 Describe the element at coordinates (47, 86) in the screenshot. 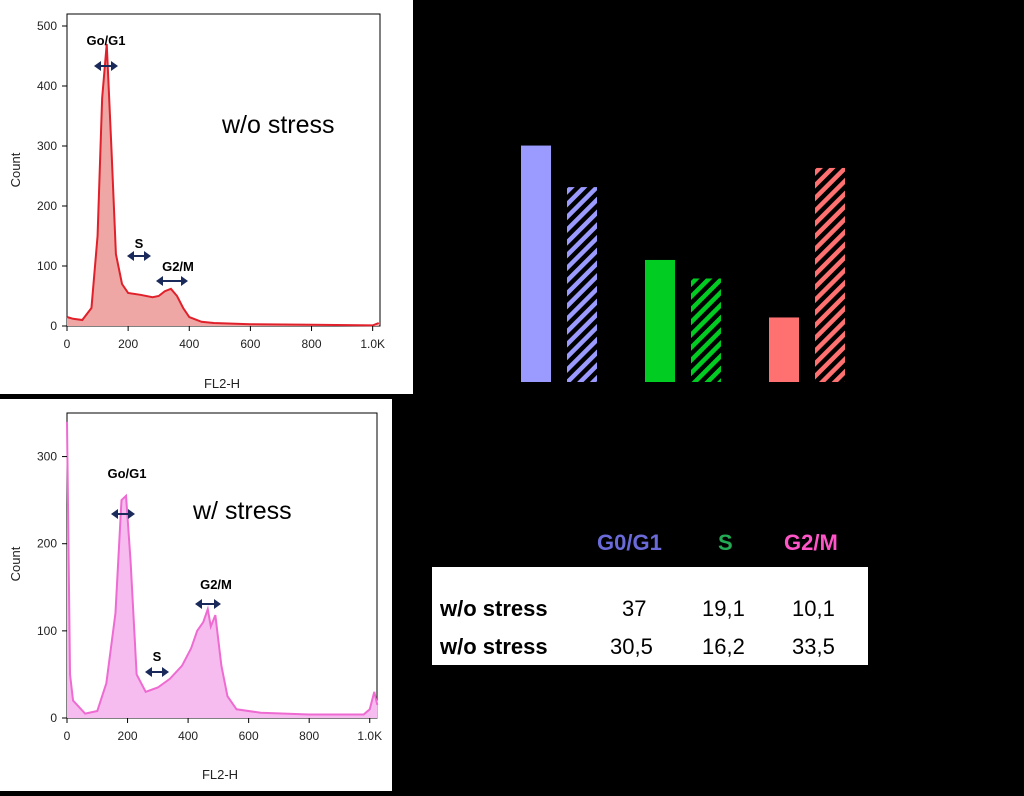

I see `y-tick-label: 400` at that location.